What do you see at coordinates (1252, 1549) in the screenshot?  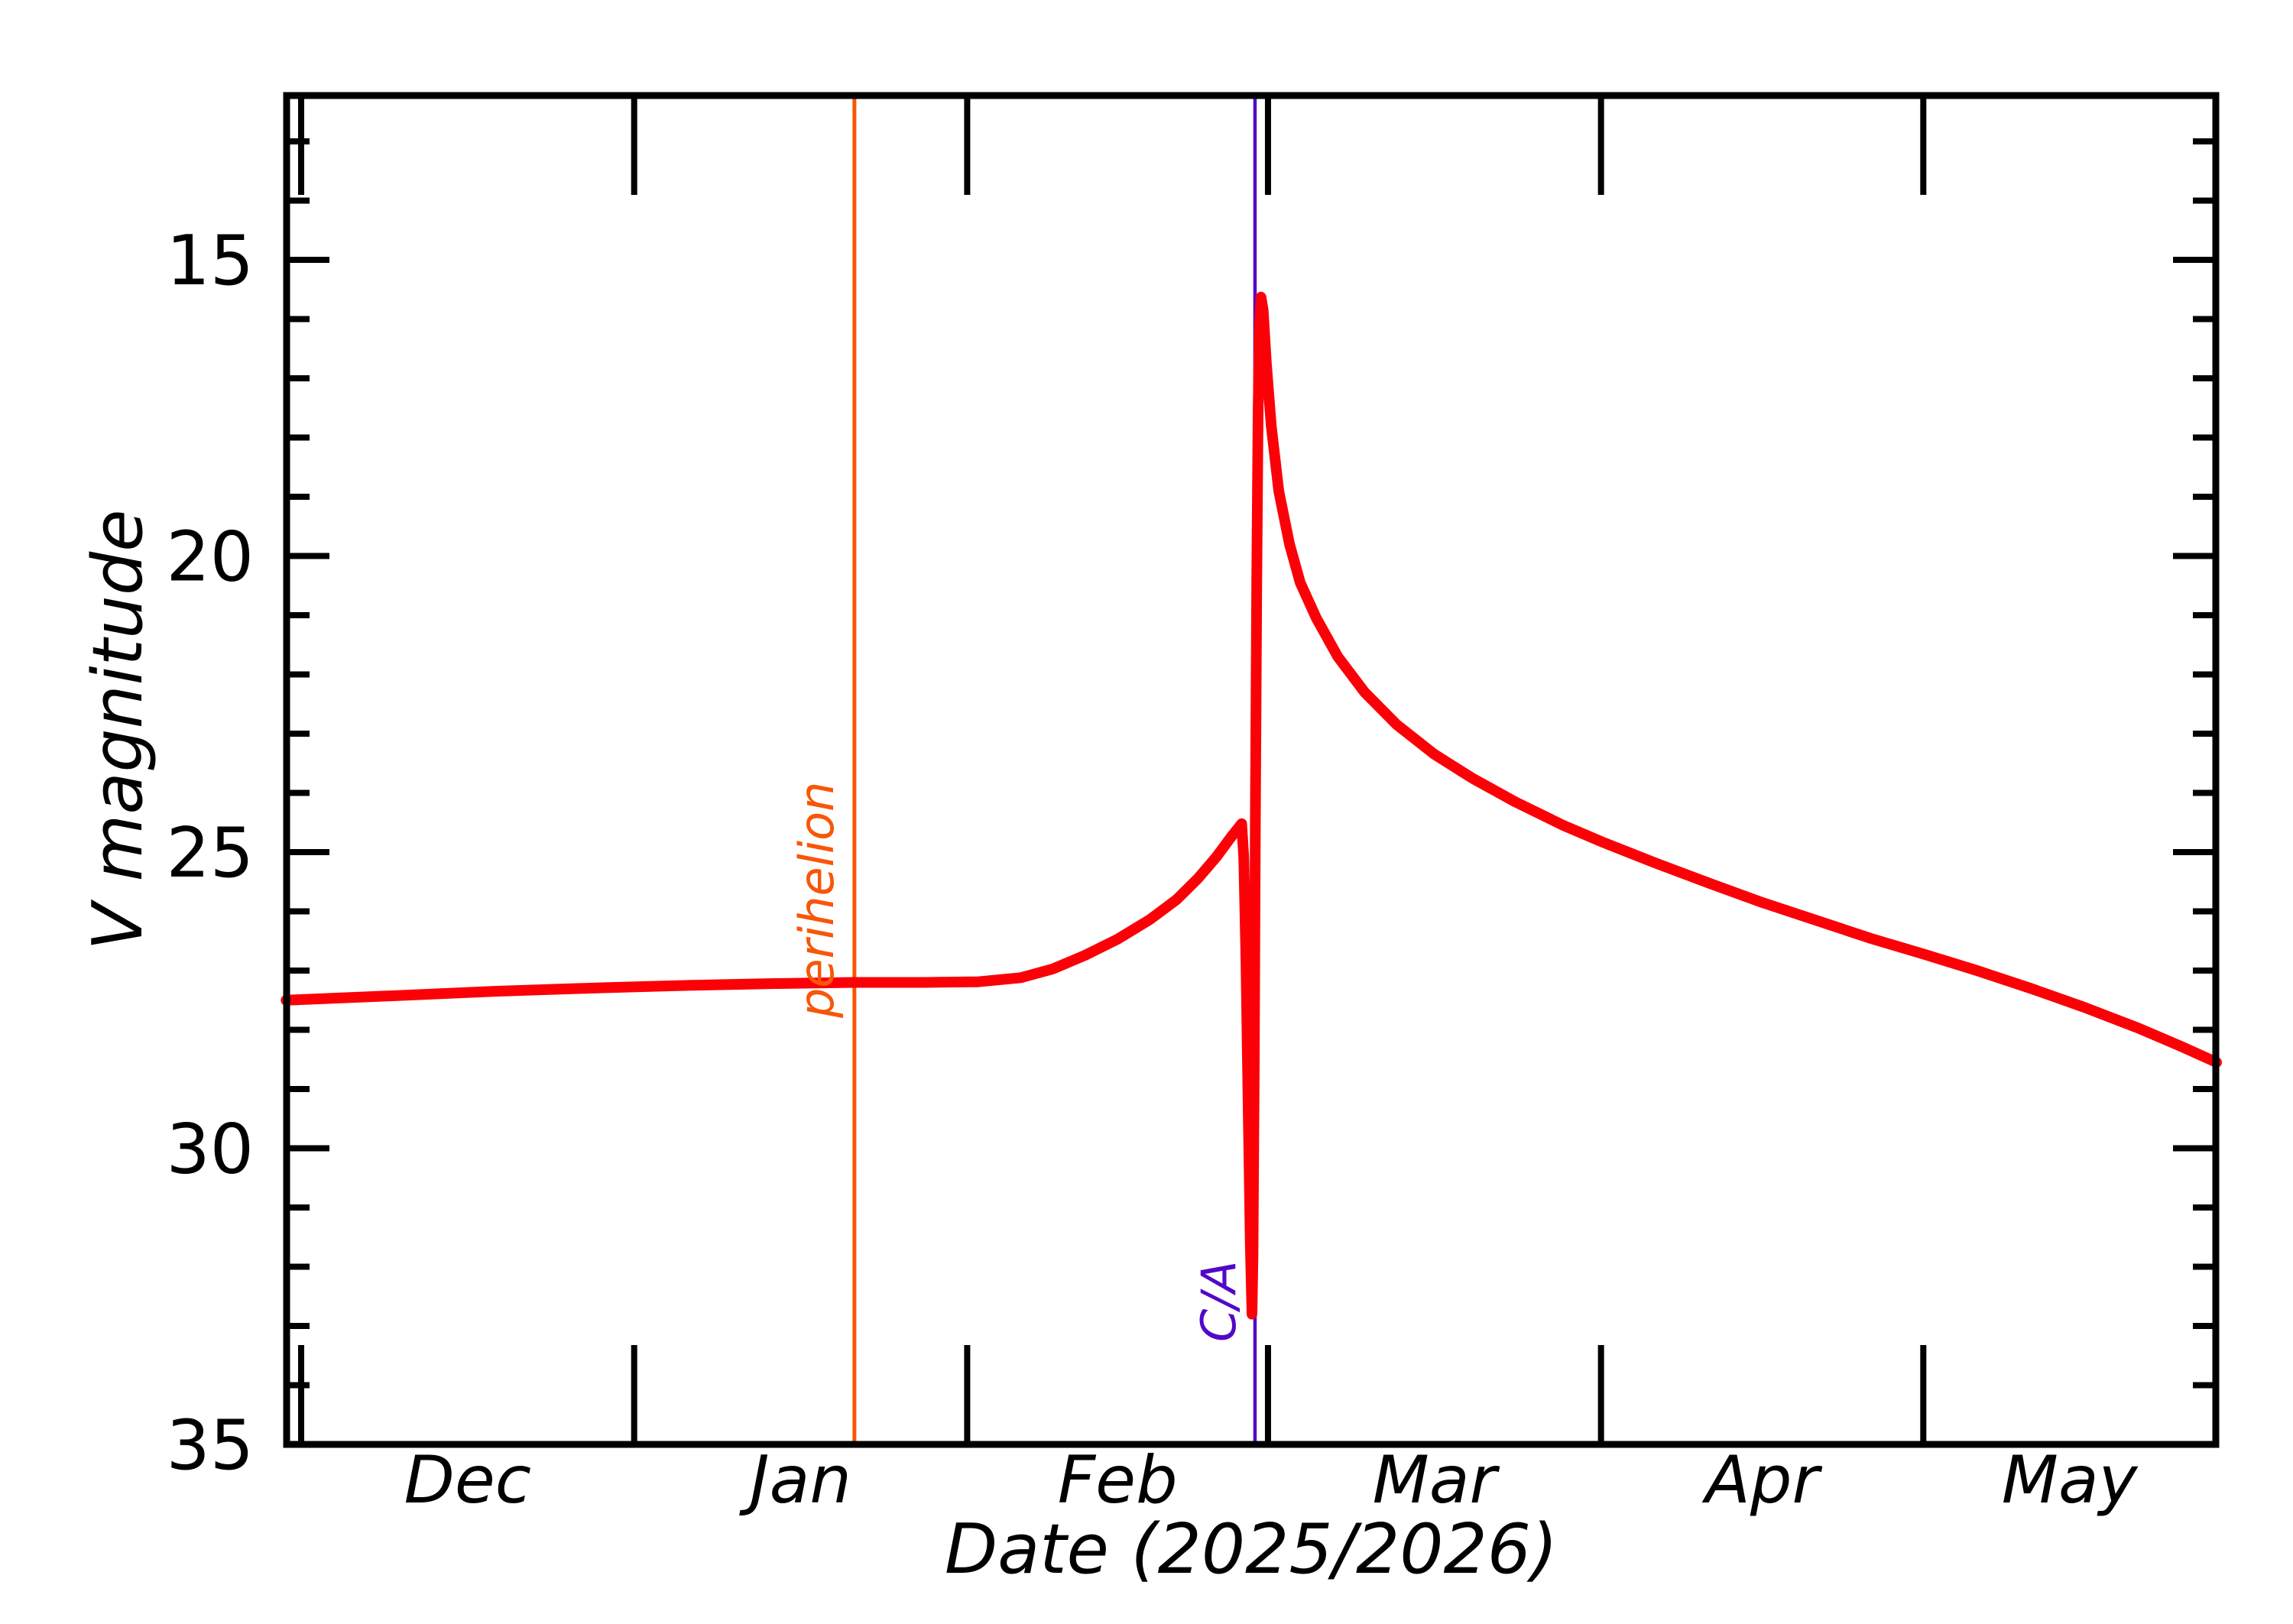 I see `x-axis-title: Date (2025/2026)` at bounding box center [1252, 1549].